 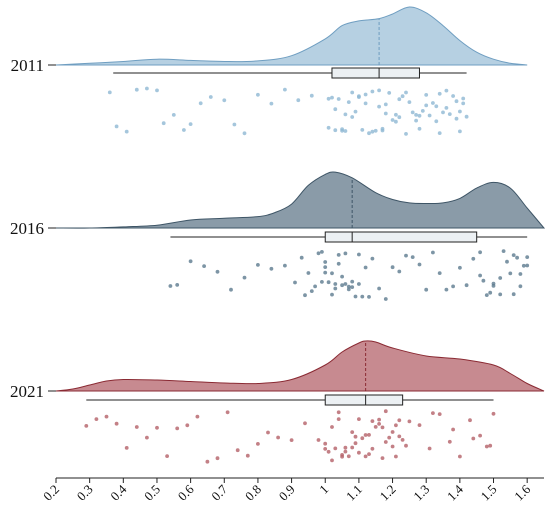 What do you see at coordinates (85, 493) in the screenshot?
I see `x-tick-label-0.3: 0.3` at bounding box center [85, 493].